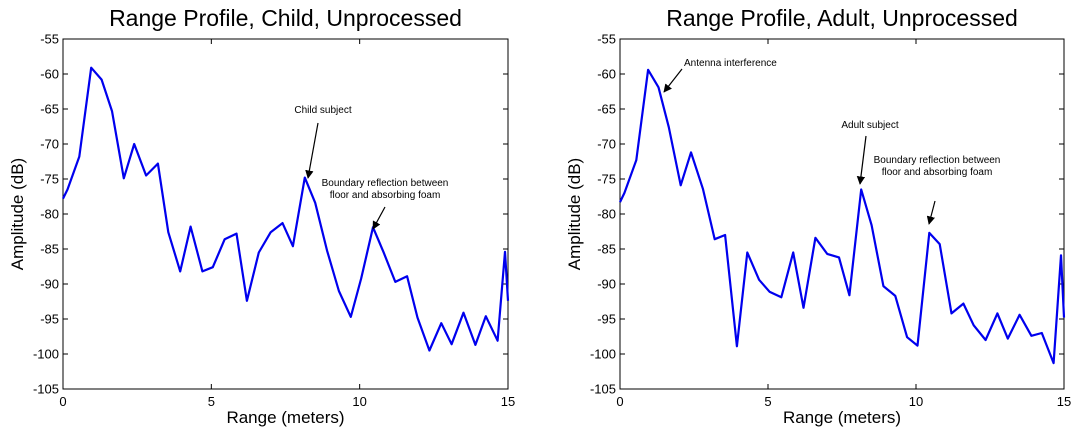 This screenshot has width=1073, height=432. I want to click on annotation-label: Antenna interference, so click(730, 63).